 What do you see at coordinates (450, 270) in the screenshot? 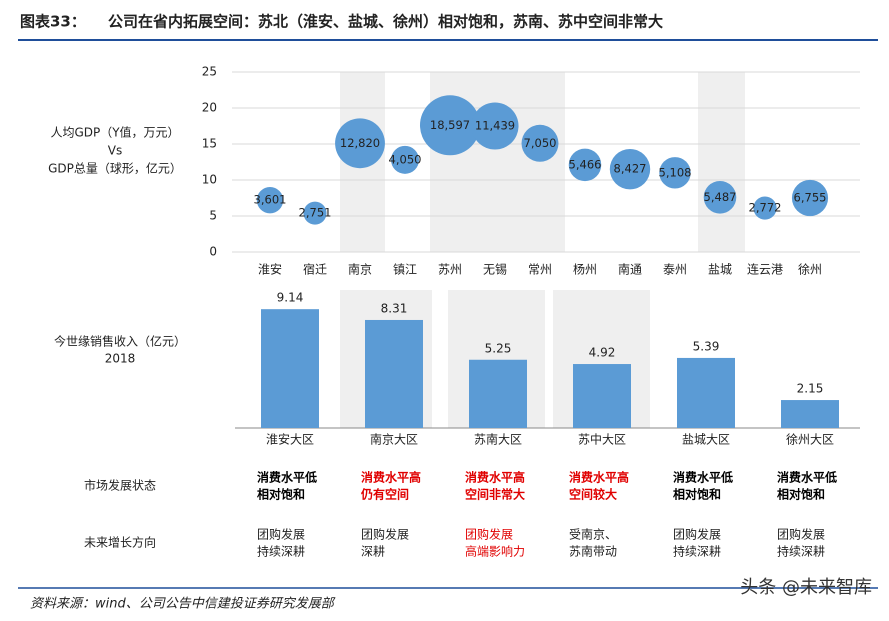
I see `x-tick-label: 苏州` at bounding box center [450, 270].